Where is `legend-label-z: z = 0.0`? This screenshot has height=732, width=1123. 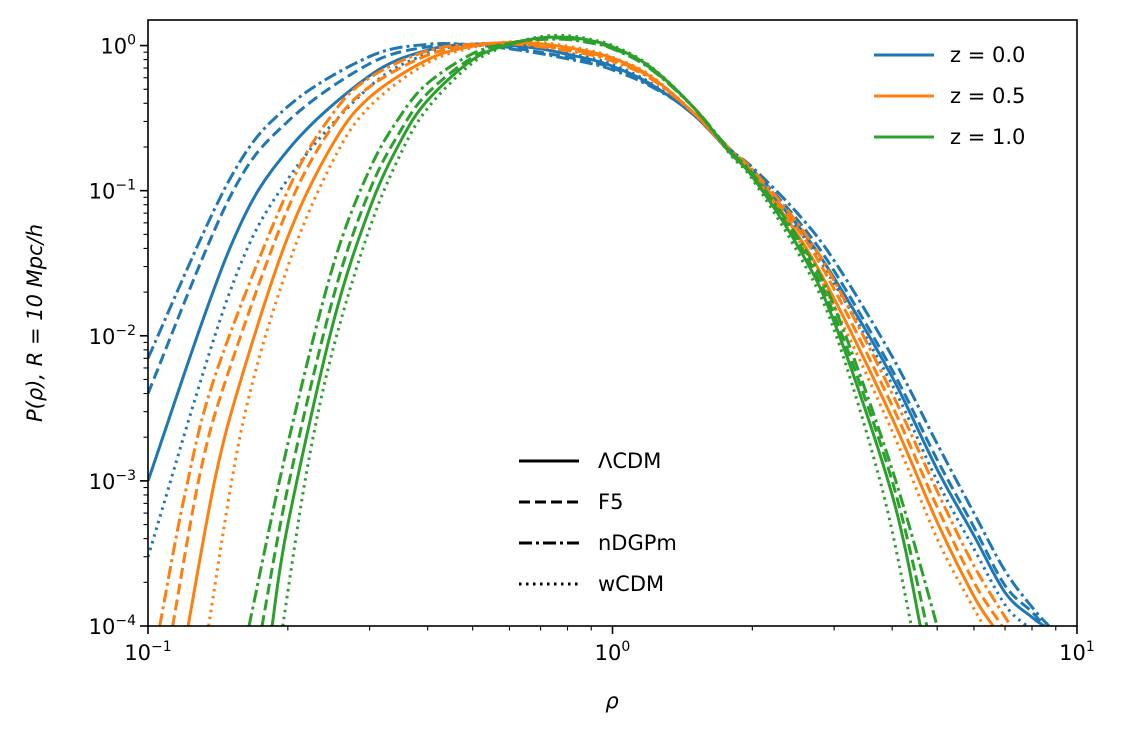
legend-label-z: z = 0.0 is located at coordinates (987, 55).